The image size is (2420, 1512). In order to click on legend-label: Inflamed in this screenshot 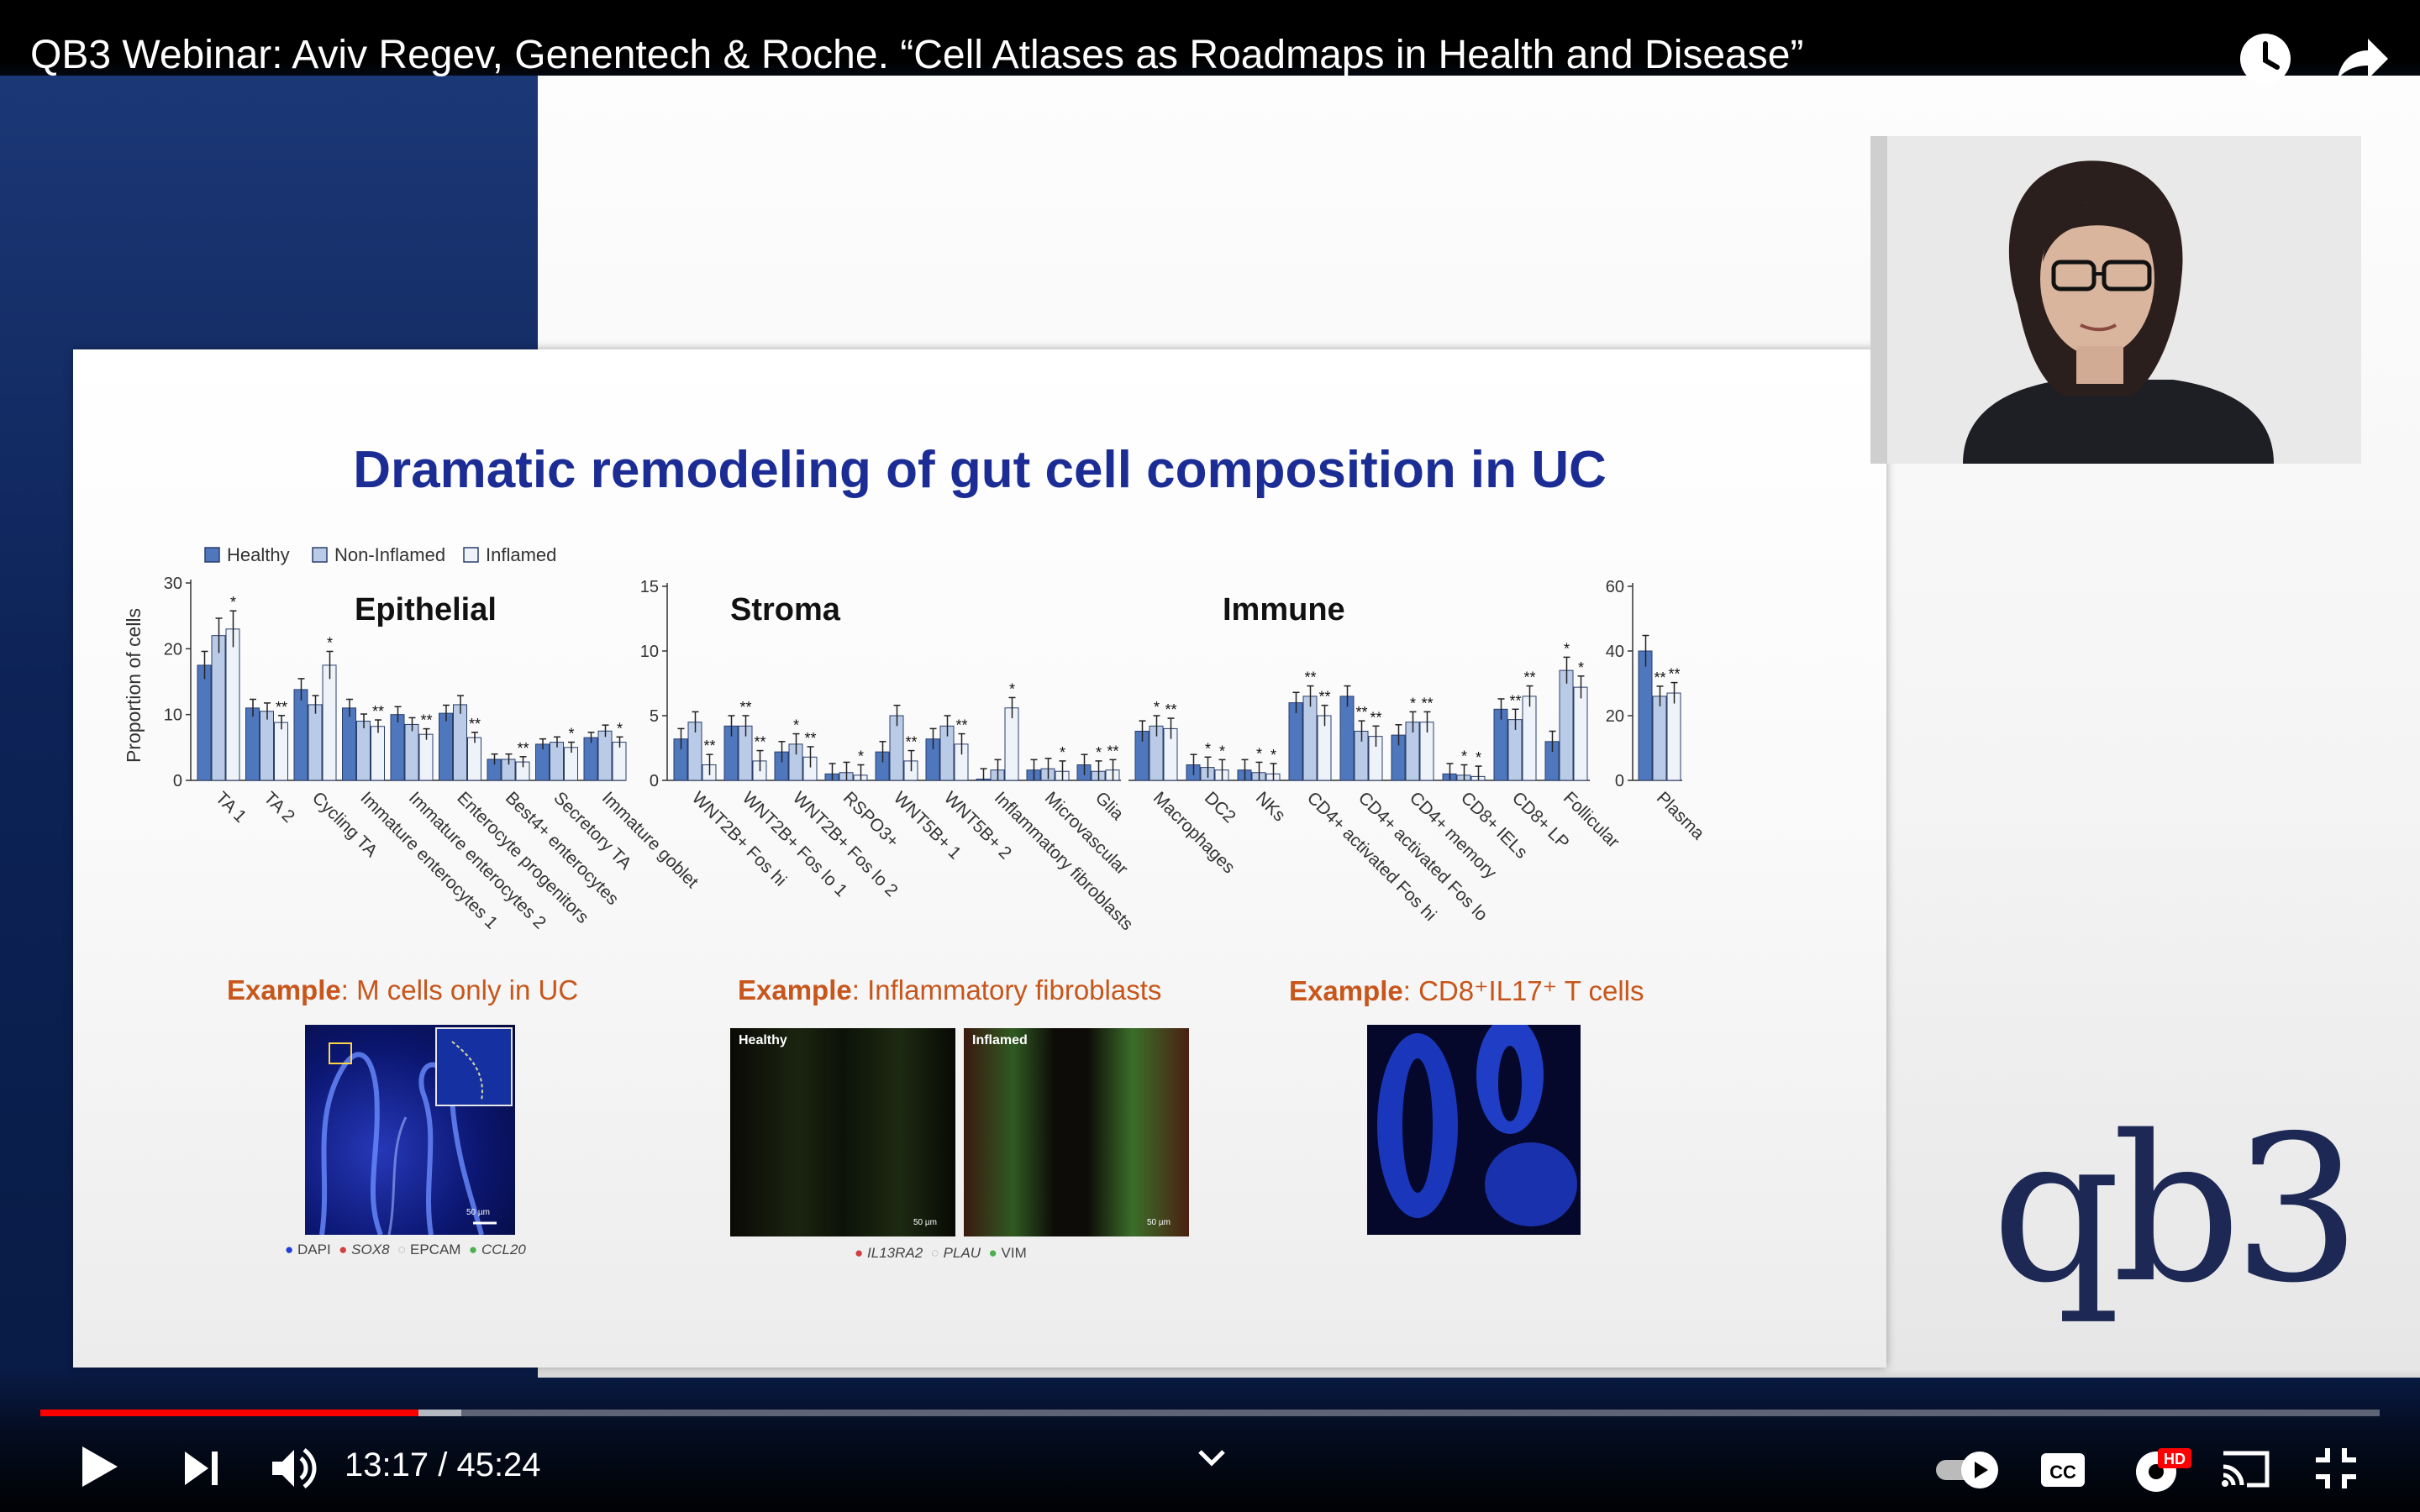, I will do `click(521, 554)`.